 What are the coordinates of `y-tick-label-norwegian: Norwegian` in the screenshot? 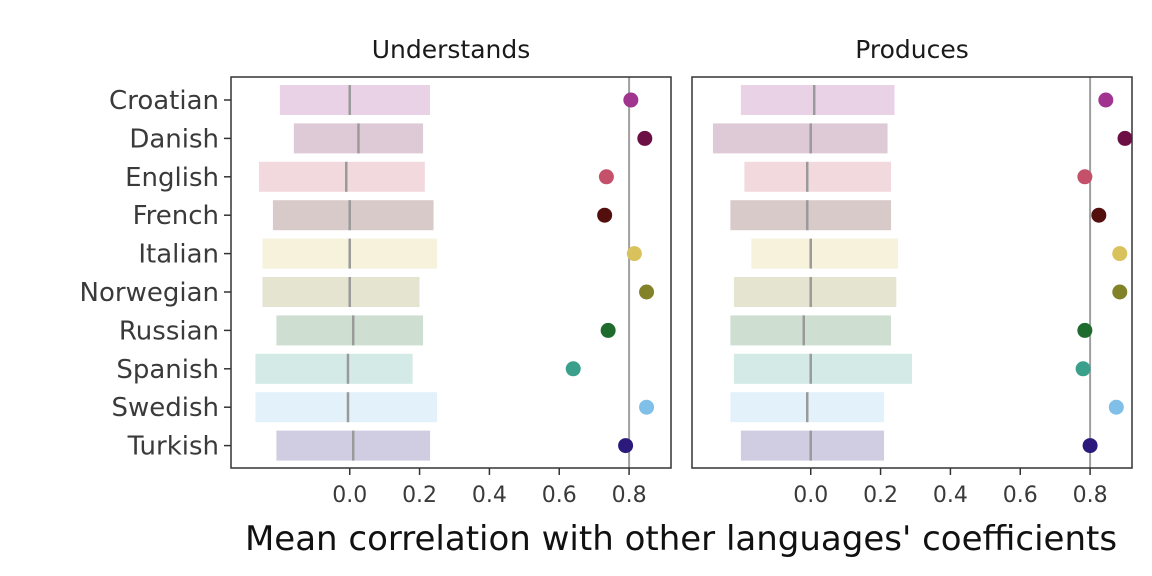 It's located at (149, 293).